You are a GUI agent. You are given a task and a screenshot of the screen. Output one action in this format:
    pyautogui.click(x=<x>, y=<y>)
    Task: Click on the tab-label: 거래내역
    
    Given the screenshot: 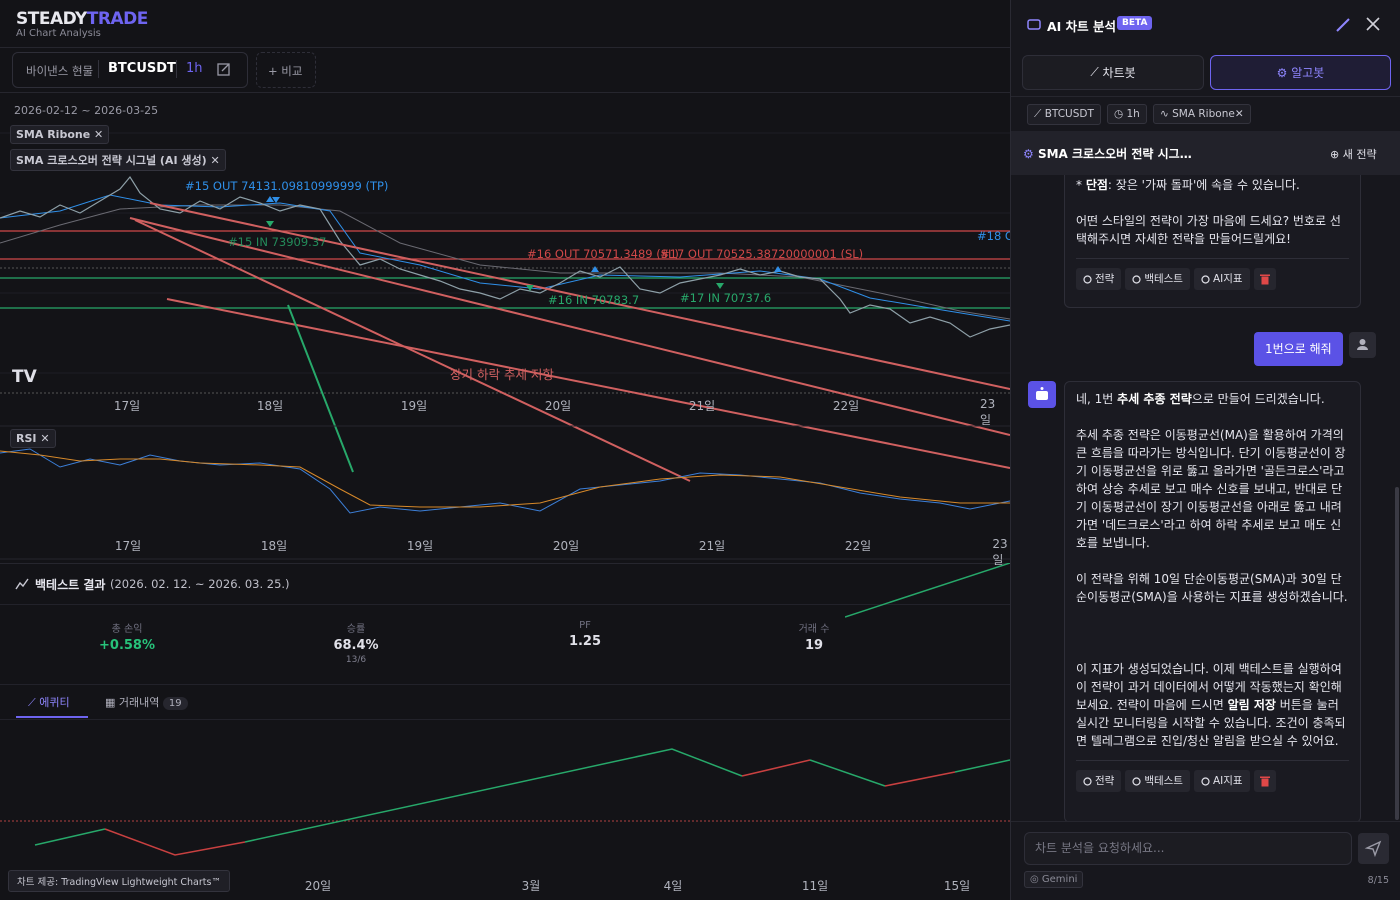 What is the action you would take?
    pyautogui.click(x=139, y=702)
    